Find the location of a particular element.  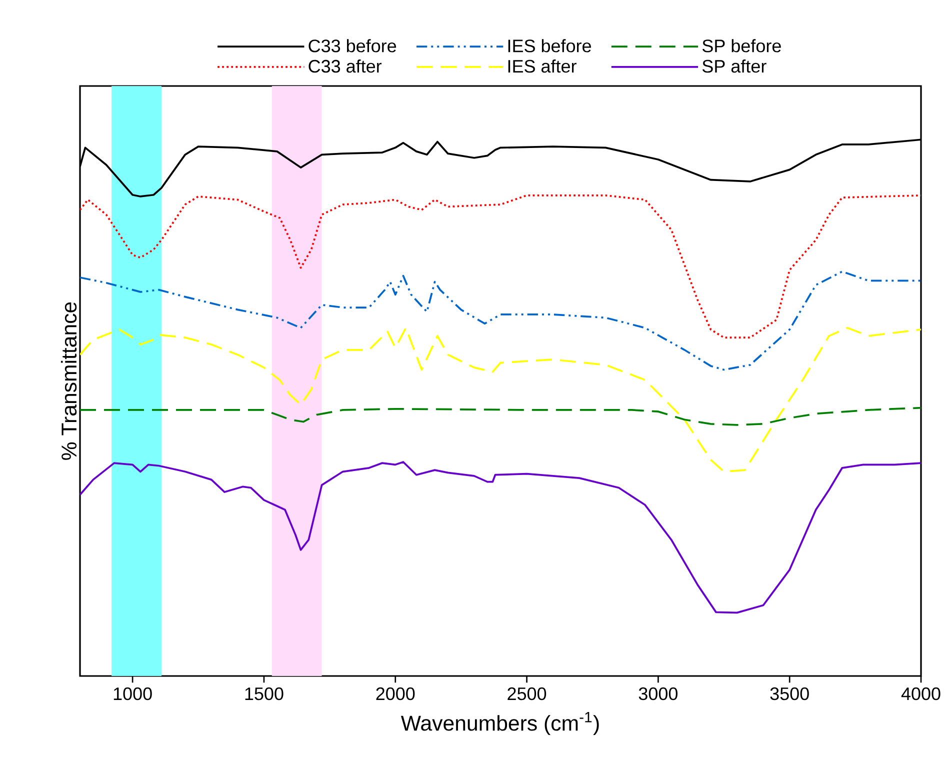

legend-label: IES after is located at coordinates (542, 66).